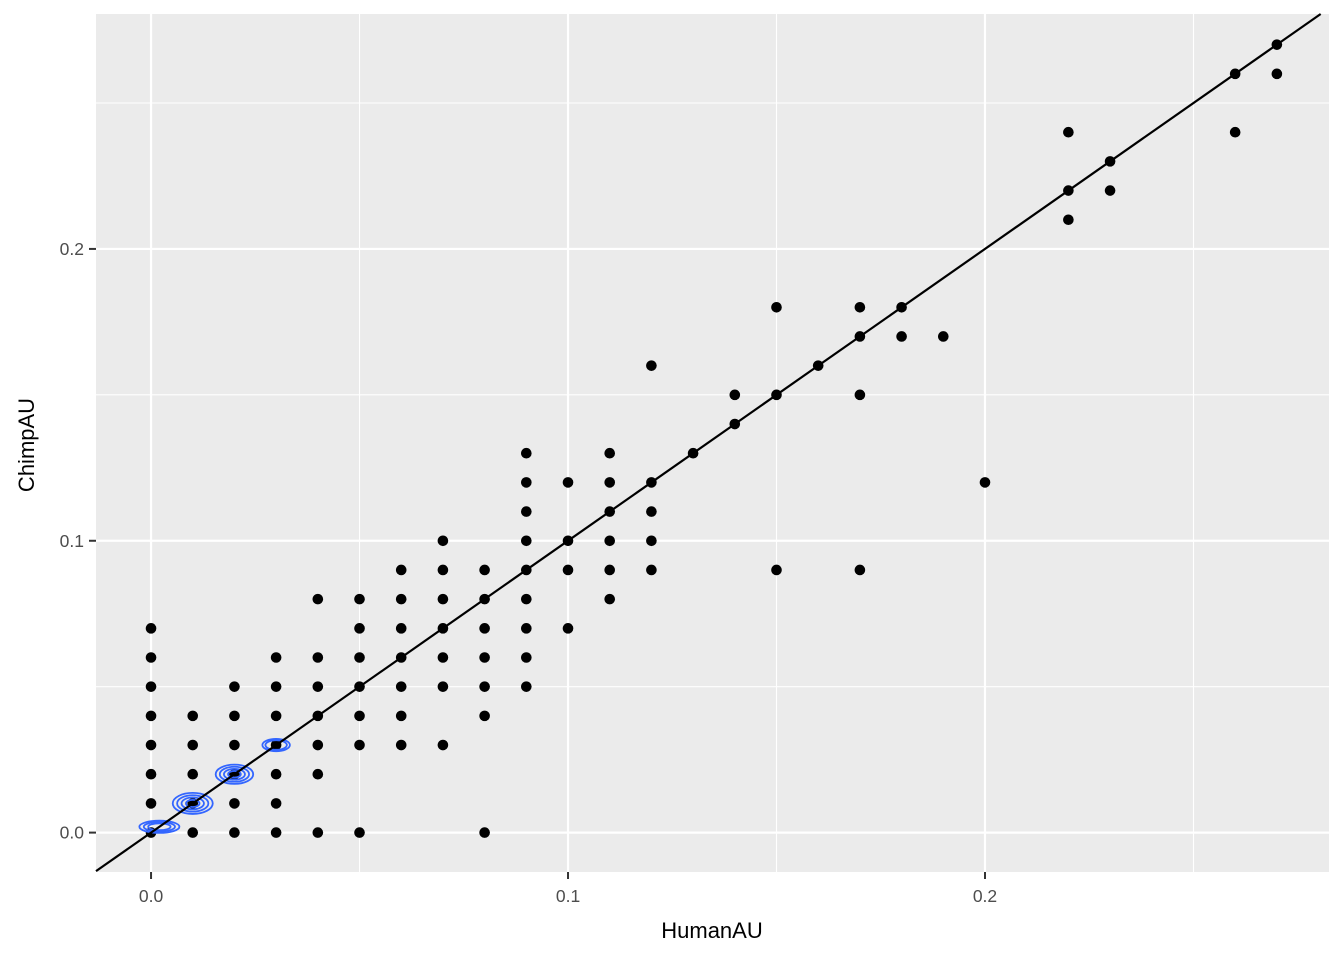 This screenshot has height=960, width=1344. What do you see at coordinates (985, 896) in the screenshot?
I see `x-tick-label: 0.2` at bounding box center [985, 896].